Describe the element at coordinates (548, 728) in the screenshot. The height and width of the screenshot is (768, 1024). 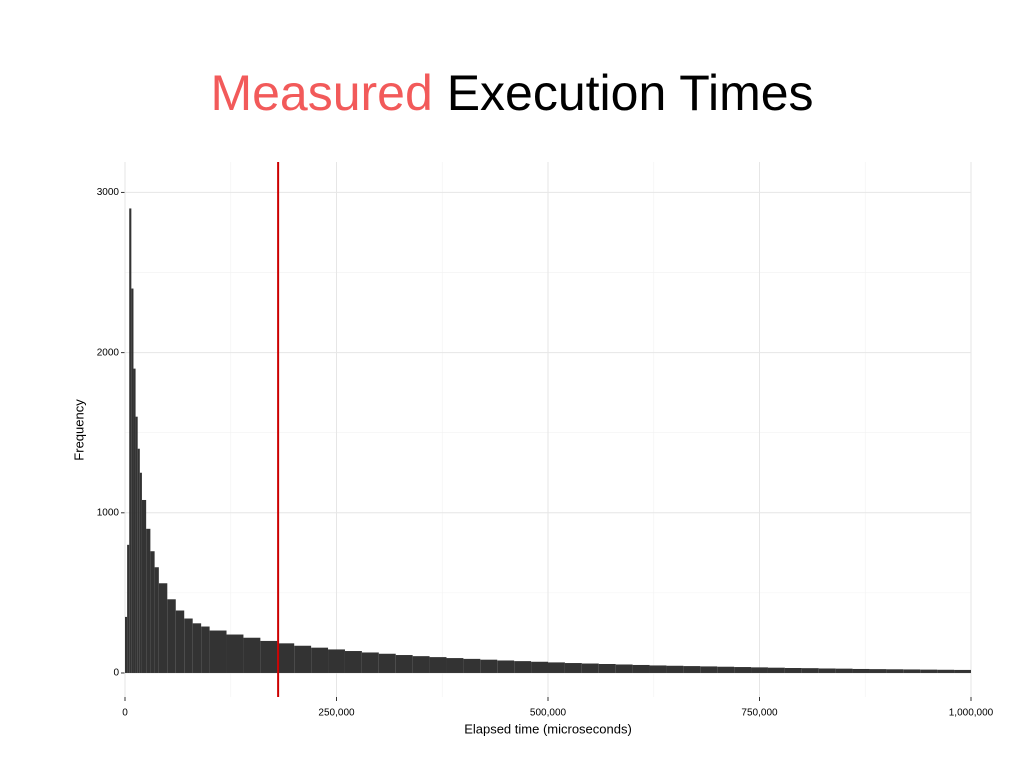
I see `x-axis-label: Elapsed time (microseconds)` at that location.